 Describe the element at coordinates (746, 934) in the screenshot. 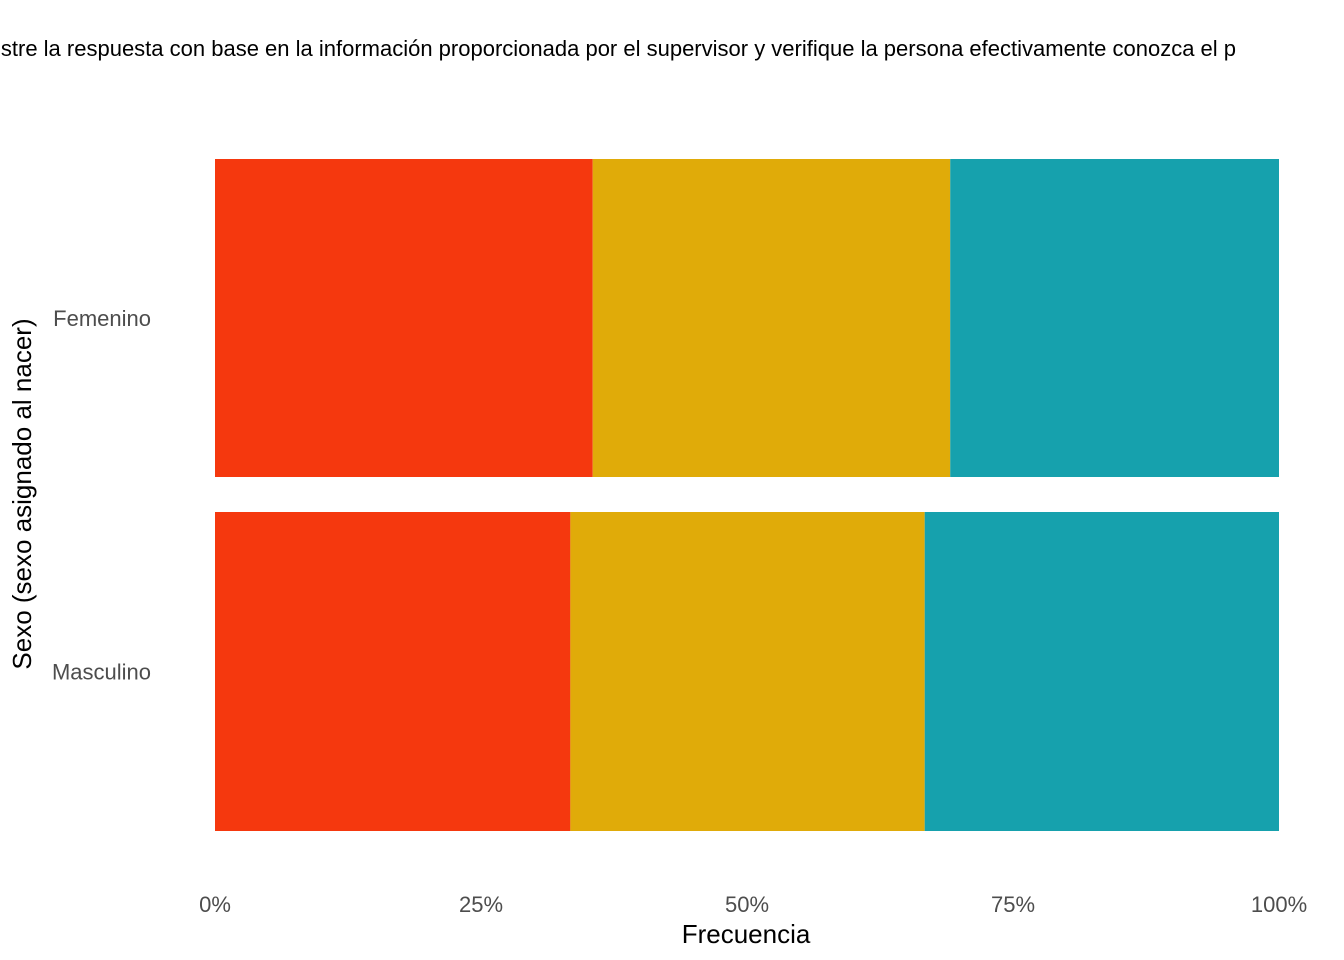

I see `x-axis-title: Frecuencia` at that location.